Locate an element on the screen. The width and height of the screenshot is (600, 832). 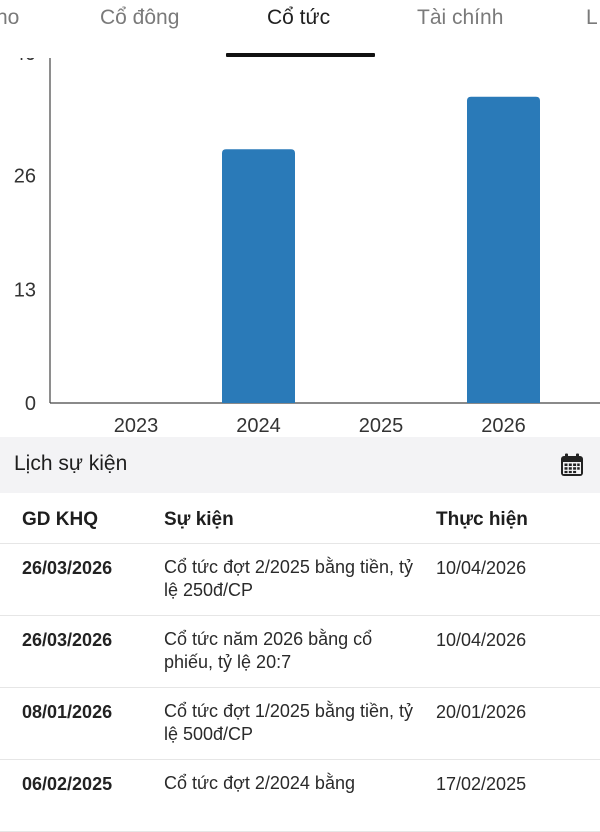
execution-date-cell: 17/02/2025 is located at coordinates (481, 784).